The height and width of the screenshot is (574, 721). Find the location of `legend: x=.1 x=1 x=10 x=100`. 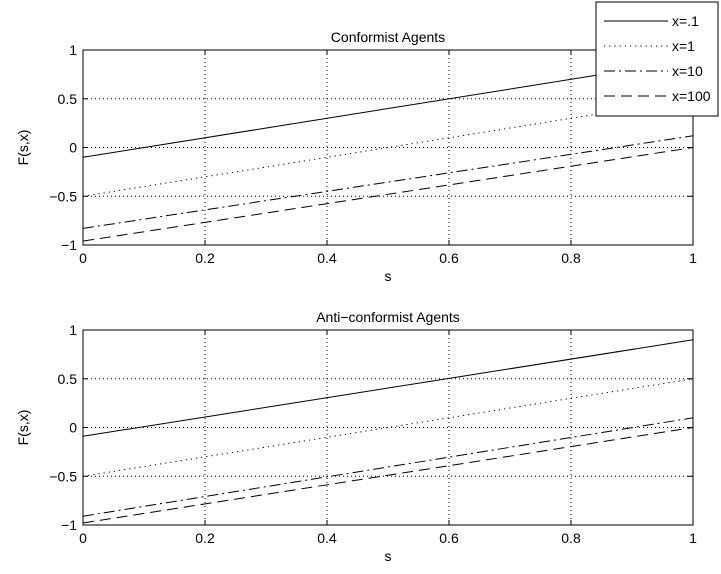

legend: x=.1 x=1 x=10 x=100 is located at coordinates (657, 59).